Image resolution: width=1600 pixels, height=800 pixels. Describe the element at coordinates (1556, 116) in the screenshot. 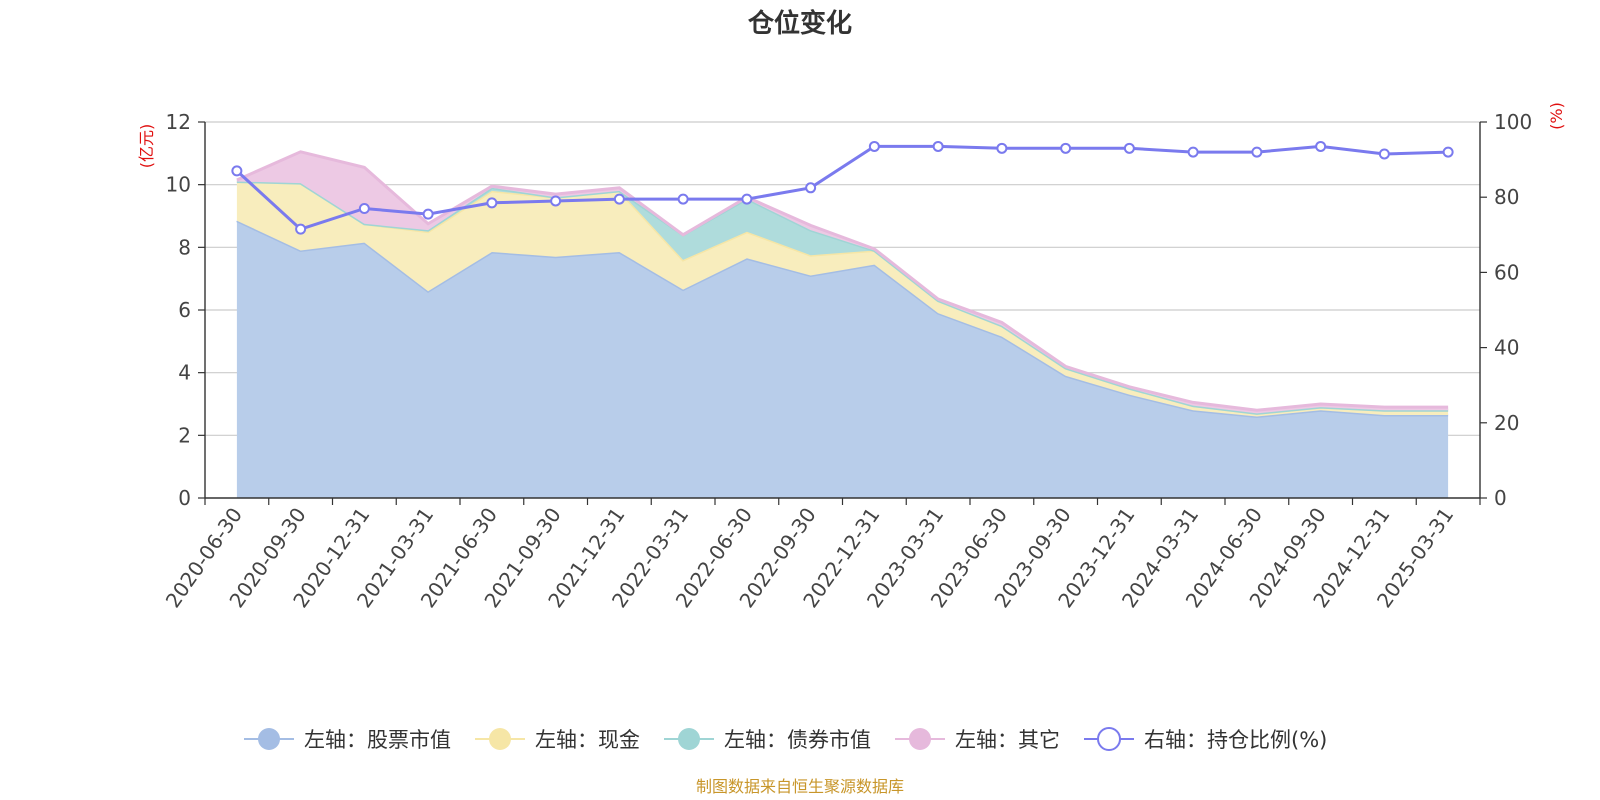

I see `right-axis-unit: (%)` at that location.